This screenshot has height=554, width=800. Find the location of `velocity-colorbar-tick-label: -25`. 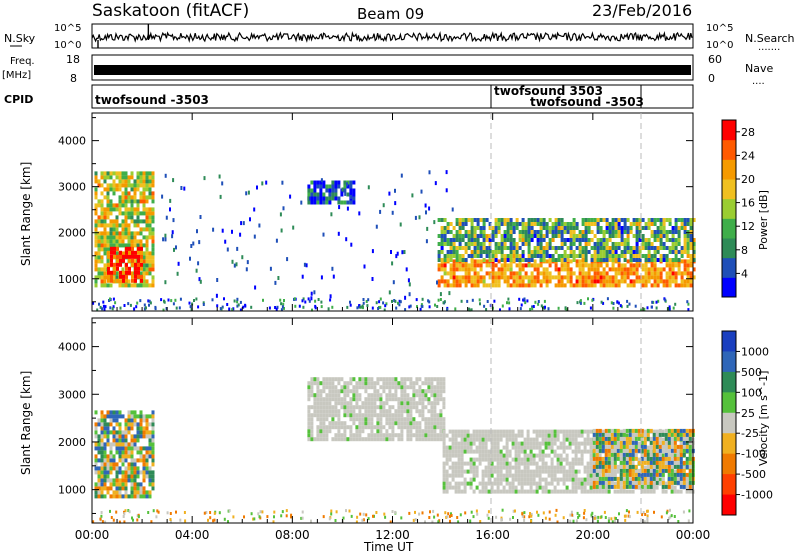

velocity-colorbar-tick-label: -25 is located at coordinates (750, 433).